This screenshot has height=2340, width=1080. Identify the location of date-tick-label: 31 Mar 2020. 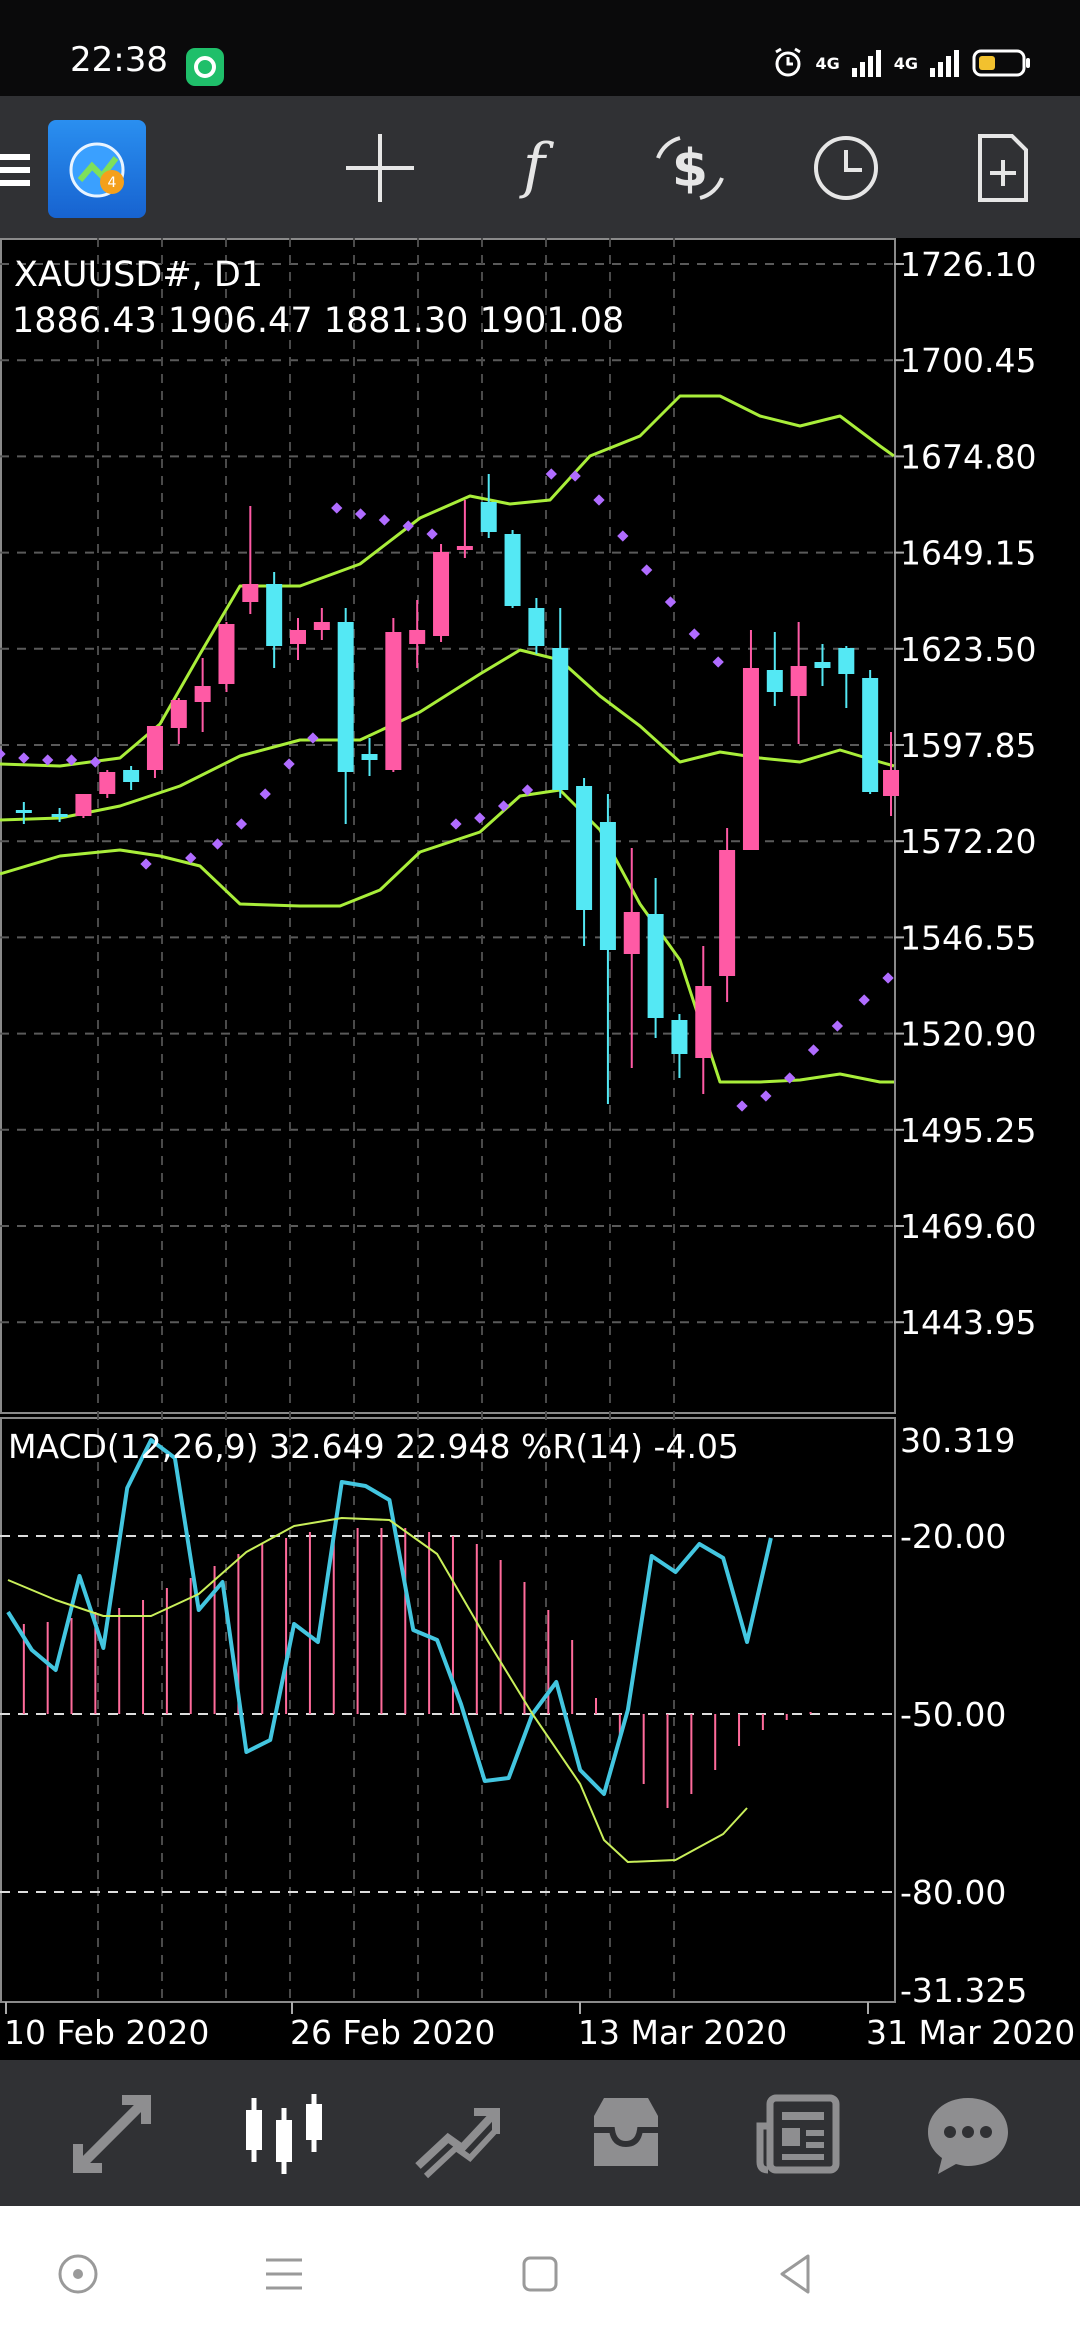
(970, 2032).